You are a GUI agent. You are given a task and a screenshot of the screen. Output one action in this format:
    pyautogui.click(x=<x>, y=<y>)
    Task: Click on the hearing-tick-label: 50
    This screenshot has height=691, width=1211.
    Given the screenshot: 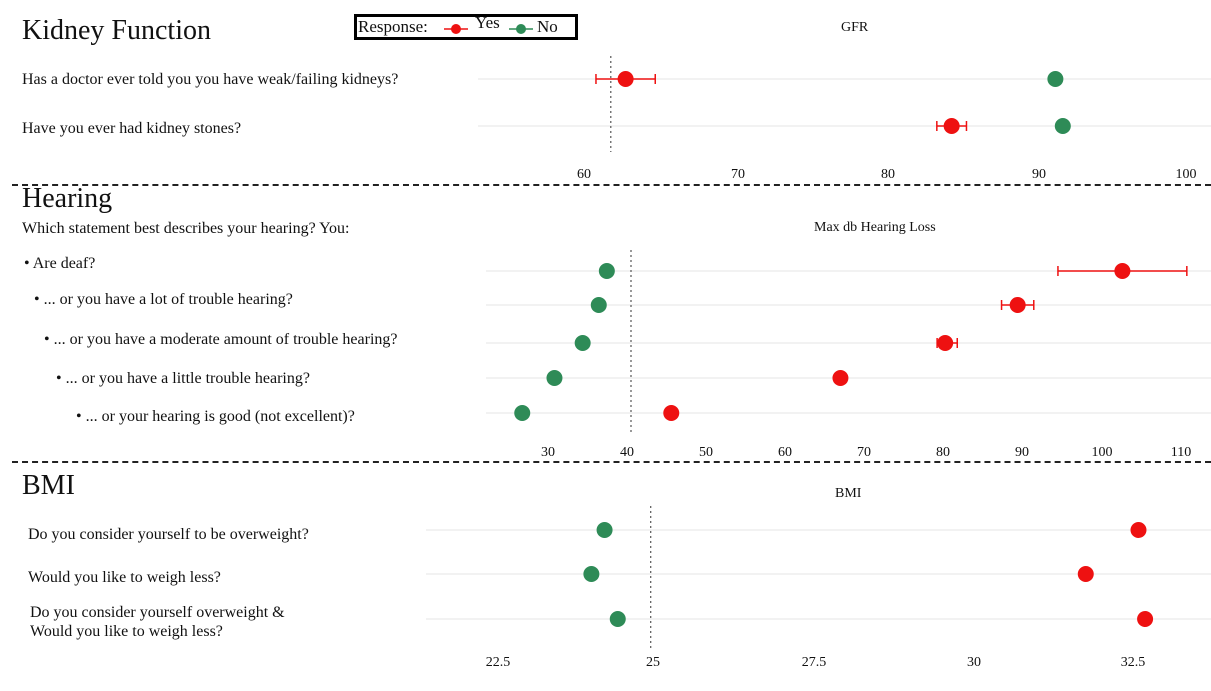 What is the action you would take?
    pyautogui.click(x=706, y=452)
    